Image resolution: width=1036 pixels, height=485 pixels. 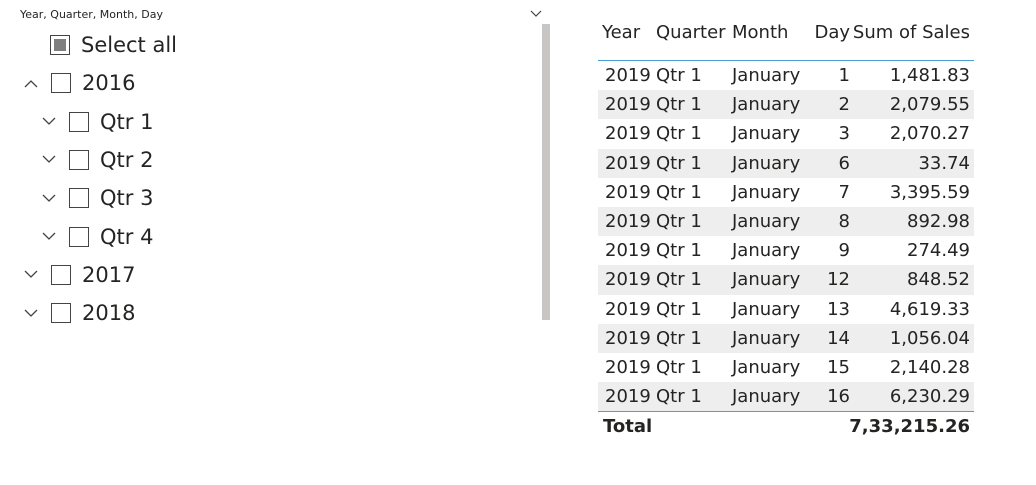 I want to click on column-header-day: Day, so click(x=832, y=32).